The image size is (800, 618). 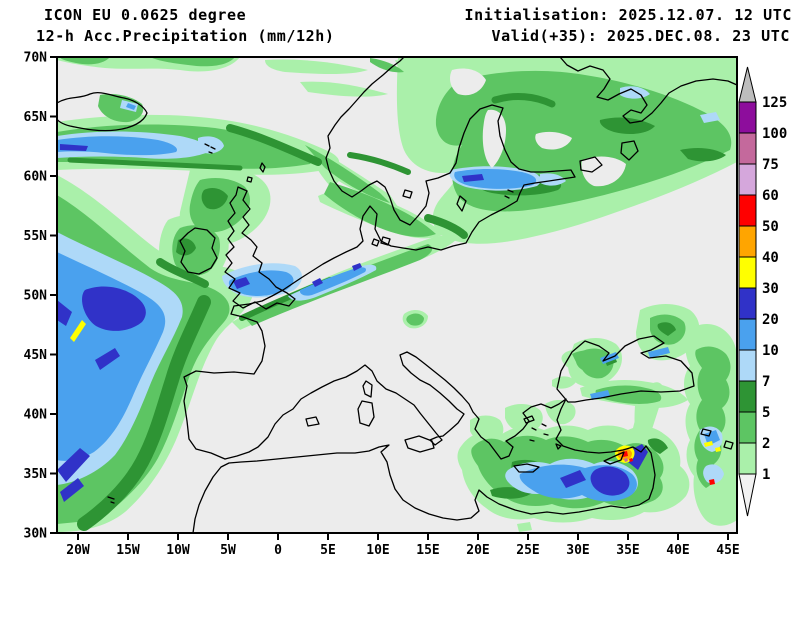 What do you see at coordinates (461, 203) in the screenshot?
I see `coast-gotland` at bounding box center [461, 203].